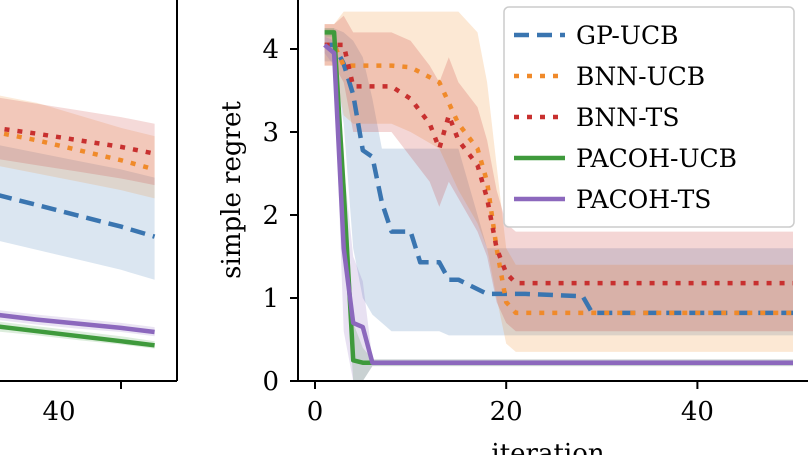 The width and height of the screenshot is (808, 455). I want to click on right-x-ticks: 0 20 40, so click(510, 404).